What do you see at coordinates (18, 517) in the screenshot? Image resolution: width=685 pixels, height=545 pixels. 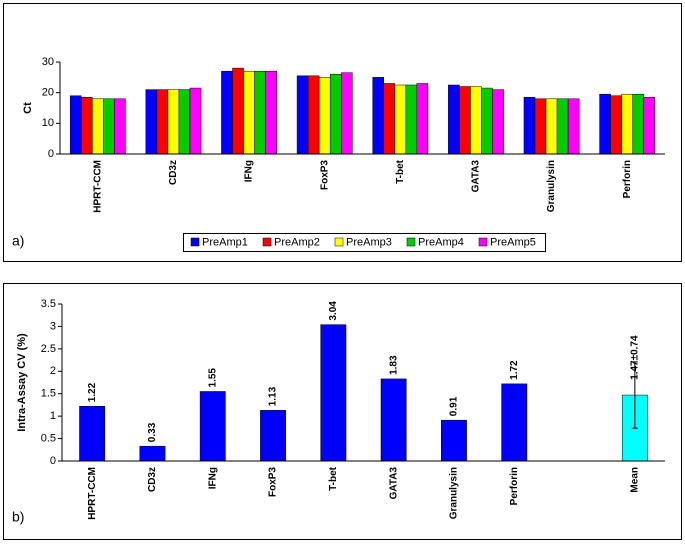 I see `panel-label: b)` at bounding box center [18, 517].